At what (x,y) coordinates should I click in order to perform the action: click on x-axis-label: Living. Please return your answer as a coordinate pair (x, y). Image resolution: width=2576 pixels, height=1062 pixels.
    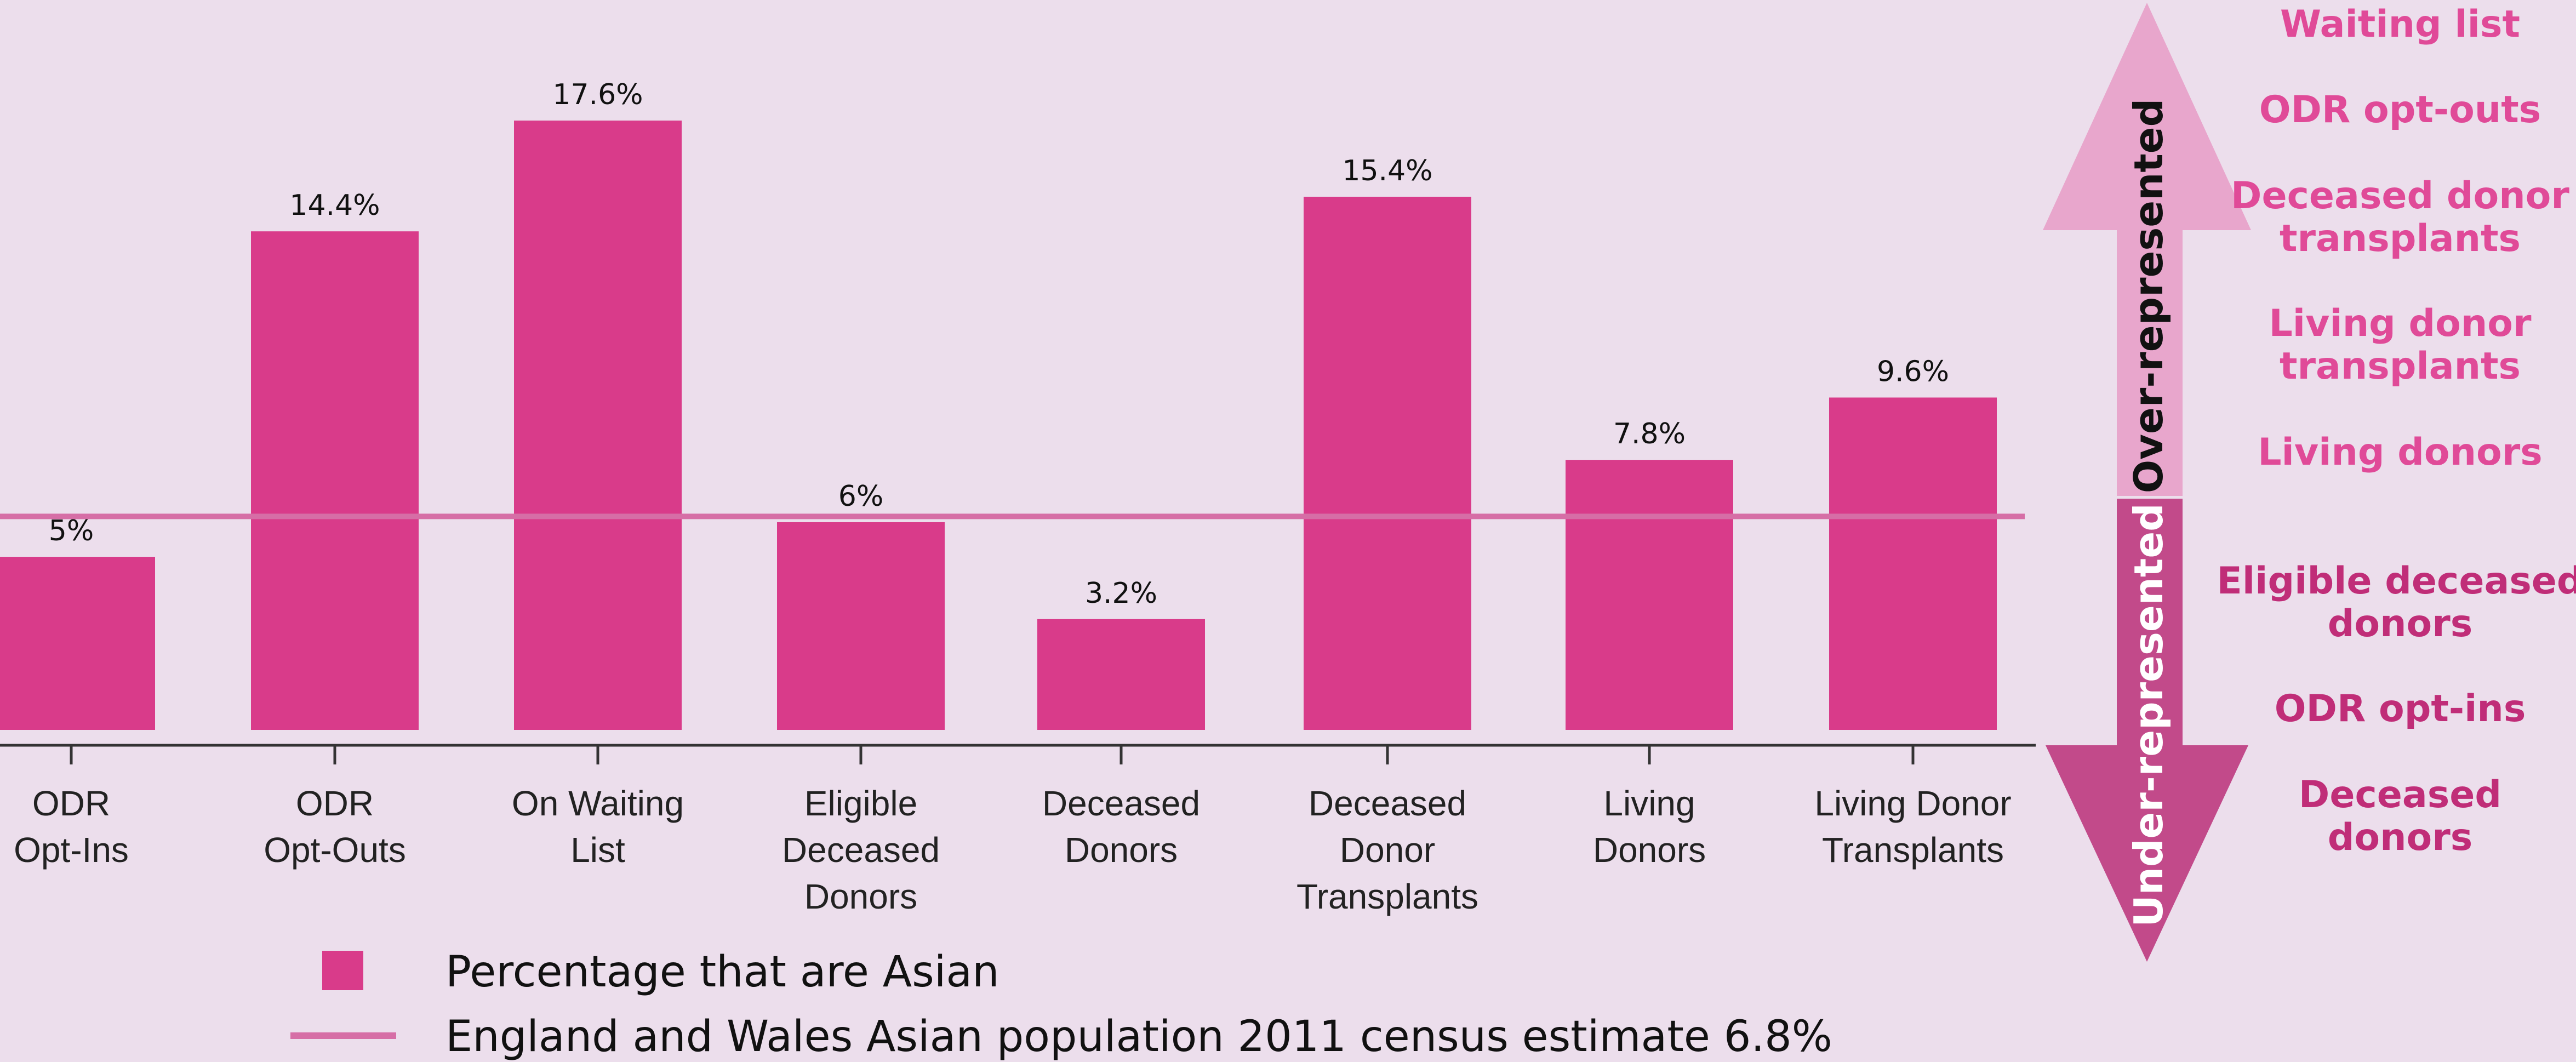
    Looking at the image, I should click on (1649, 803).